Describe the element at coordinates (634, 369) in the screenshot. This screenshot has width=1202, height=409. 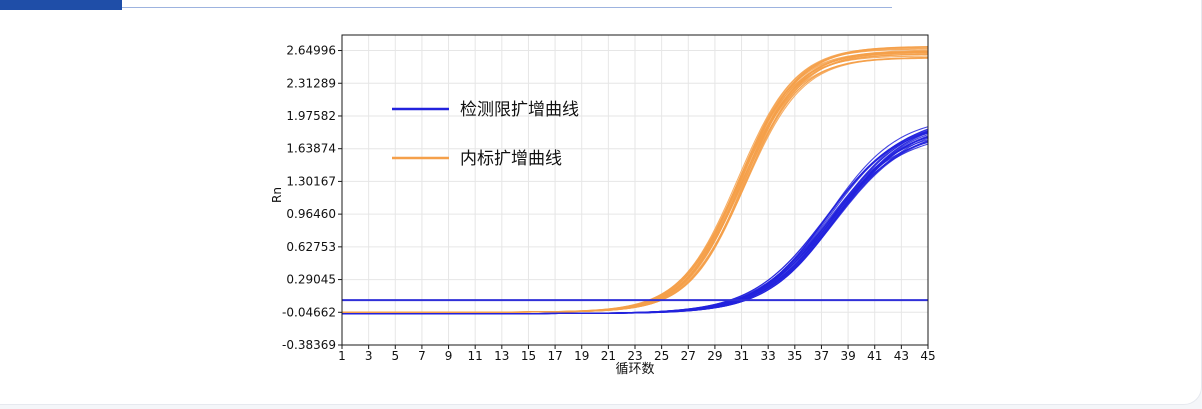
I see `x-axis-label: 循环数` at that location.